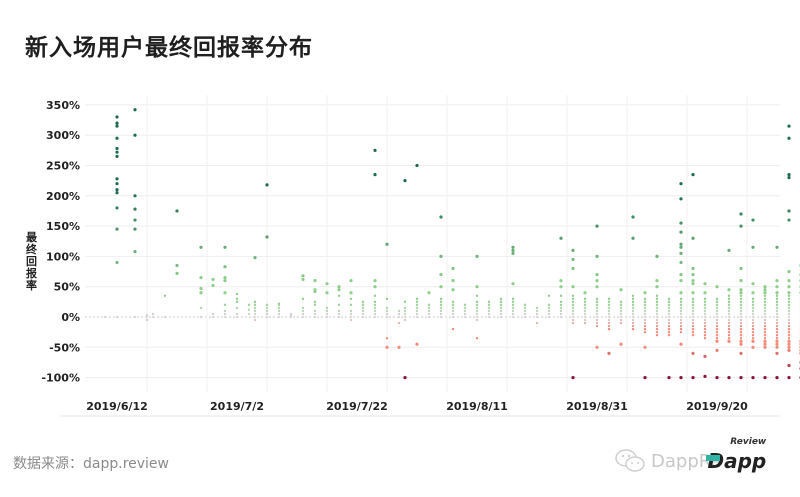  What do you see at coordinates (690, 457) in the screenshot?
I see `watermark: DappRe Dapp Review` at bounding box center [690, 457].